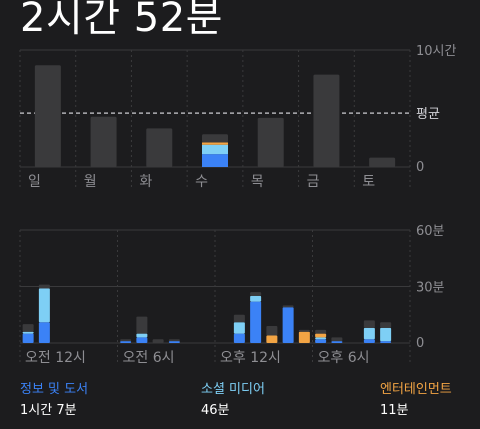  What do you see at coordinates (436, 51) in the screenshot?
I see `y-tick-label: 10시간` at bounding box center [436, 51].